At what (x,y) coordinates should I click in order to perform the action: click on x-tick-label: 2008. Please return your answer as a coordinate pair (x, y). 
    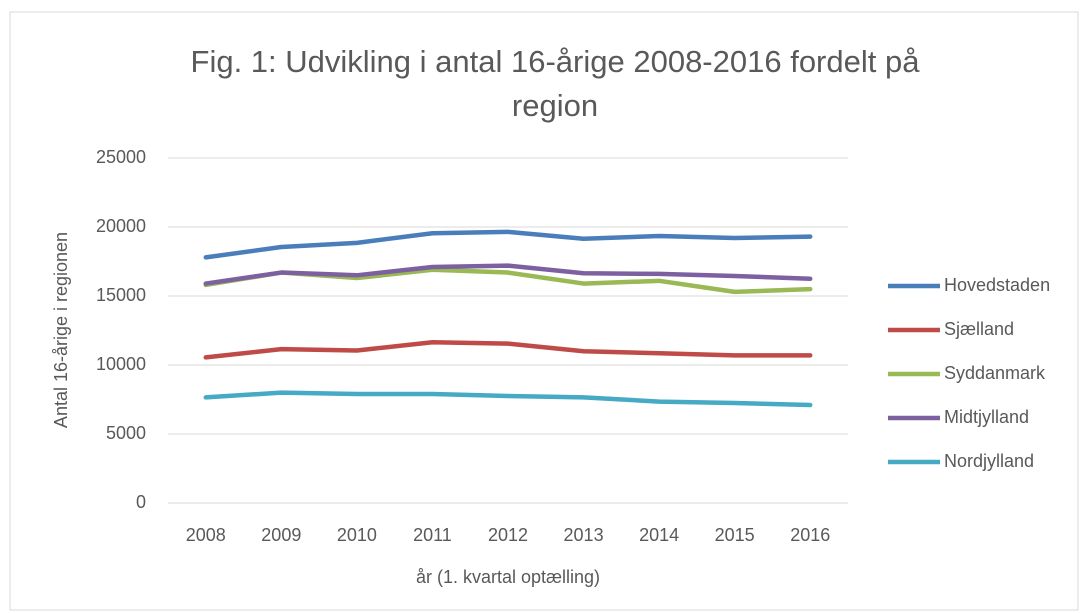
    Looking at the image, I should click on (206, 535).